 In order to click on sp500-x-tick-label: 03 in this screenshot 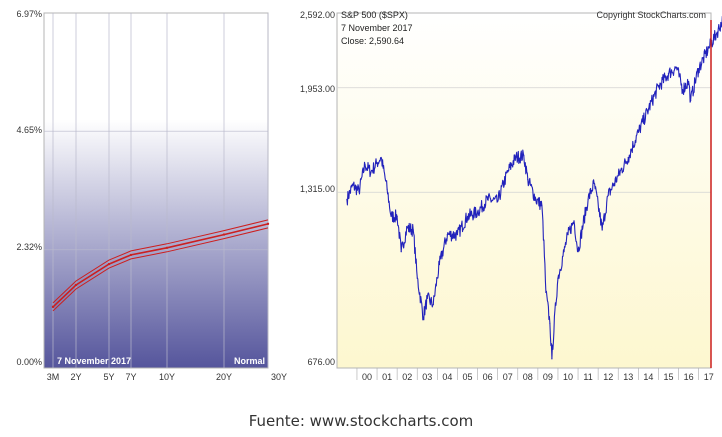, I will do `click(427, 377)`.